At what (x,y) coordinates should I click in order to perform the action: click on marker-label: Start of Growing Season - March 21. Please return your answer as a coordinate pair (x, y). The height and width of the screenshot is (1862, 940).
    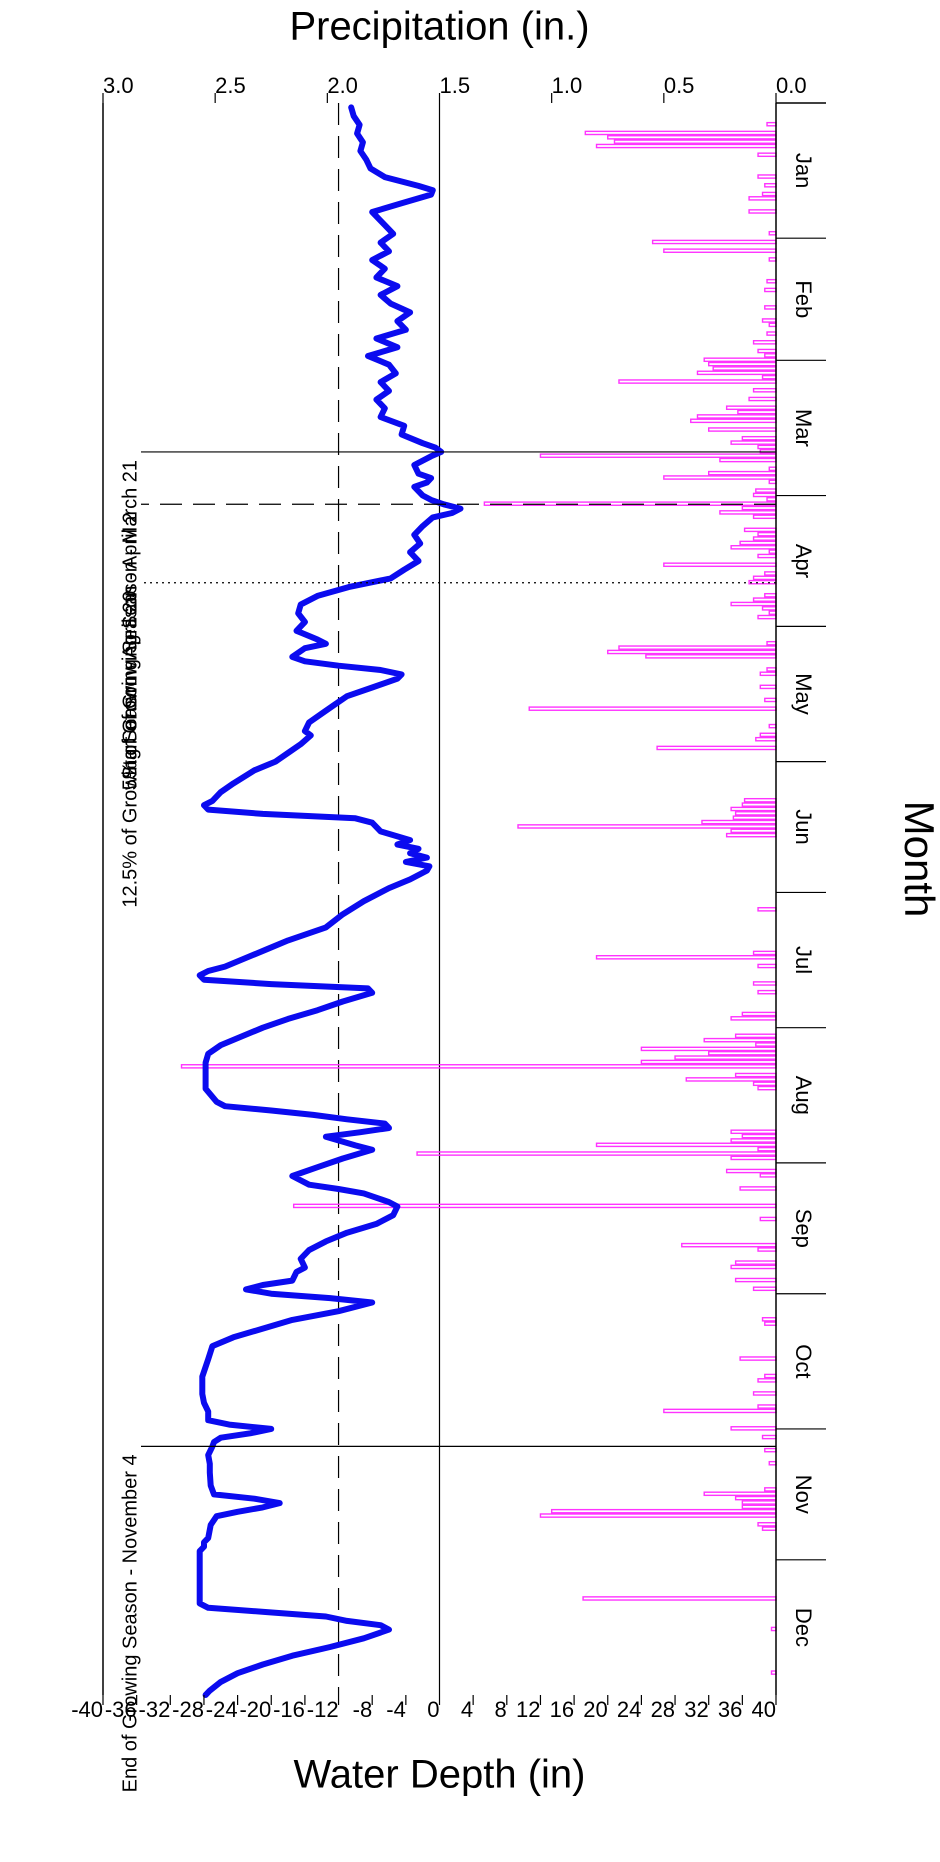
    Looking at the image, I should click on (130, 619).